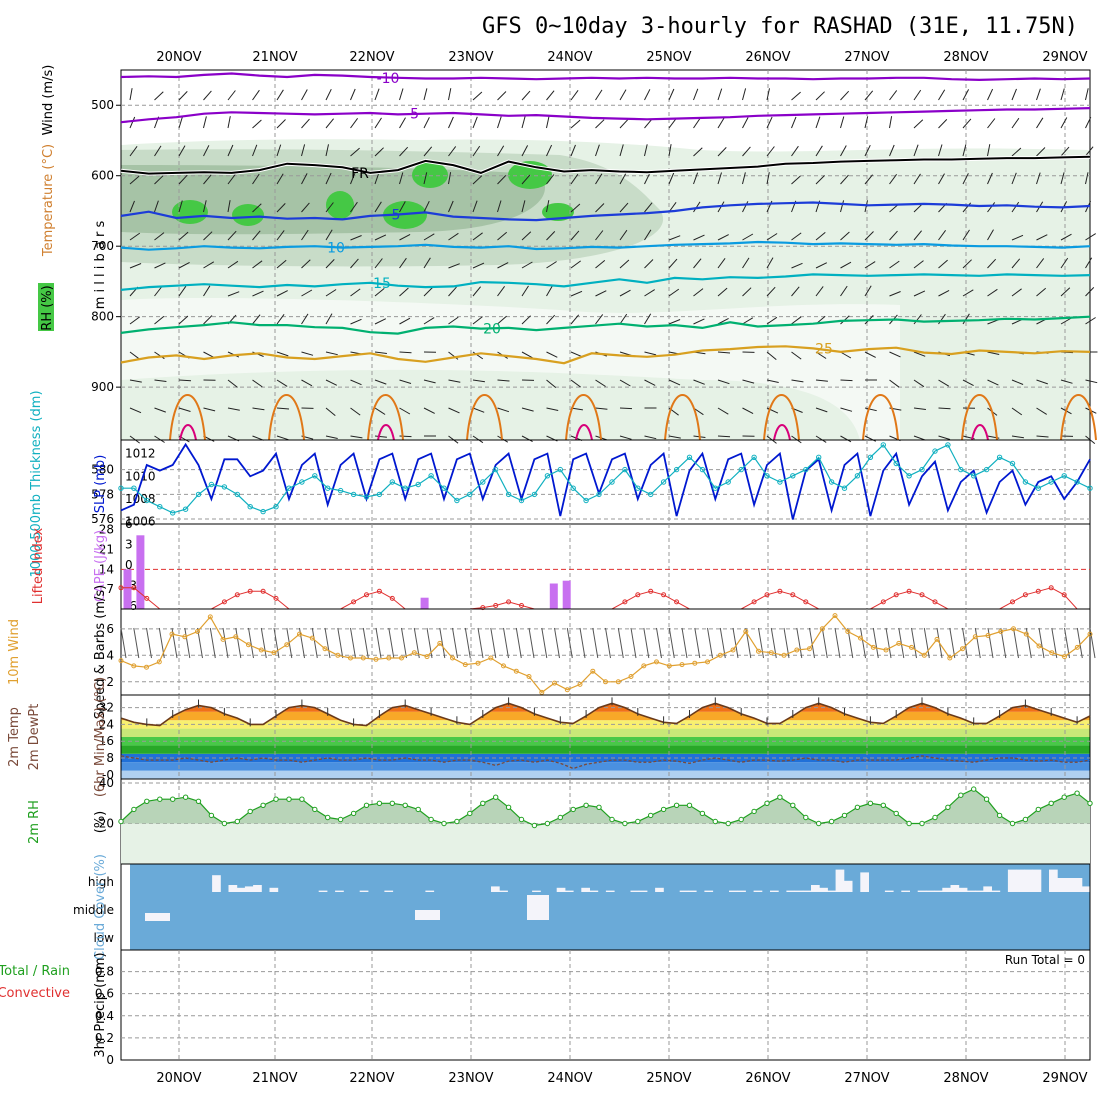  Describe the element at coordinates (106, 741) in the screenshot. I see `temp-tick-2: 16` at that location.